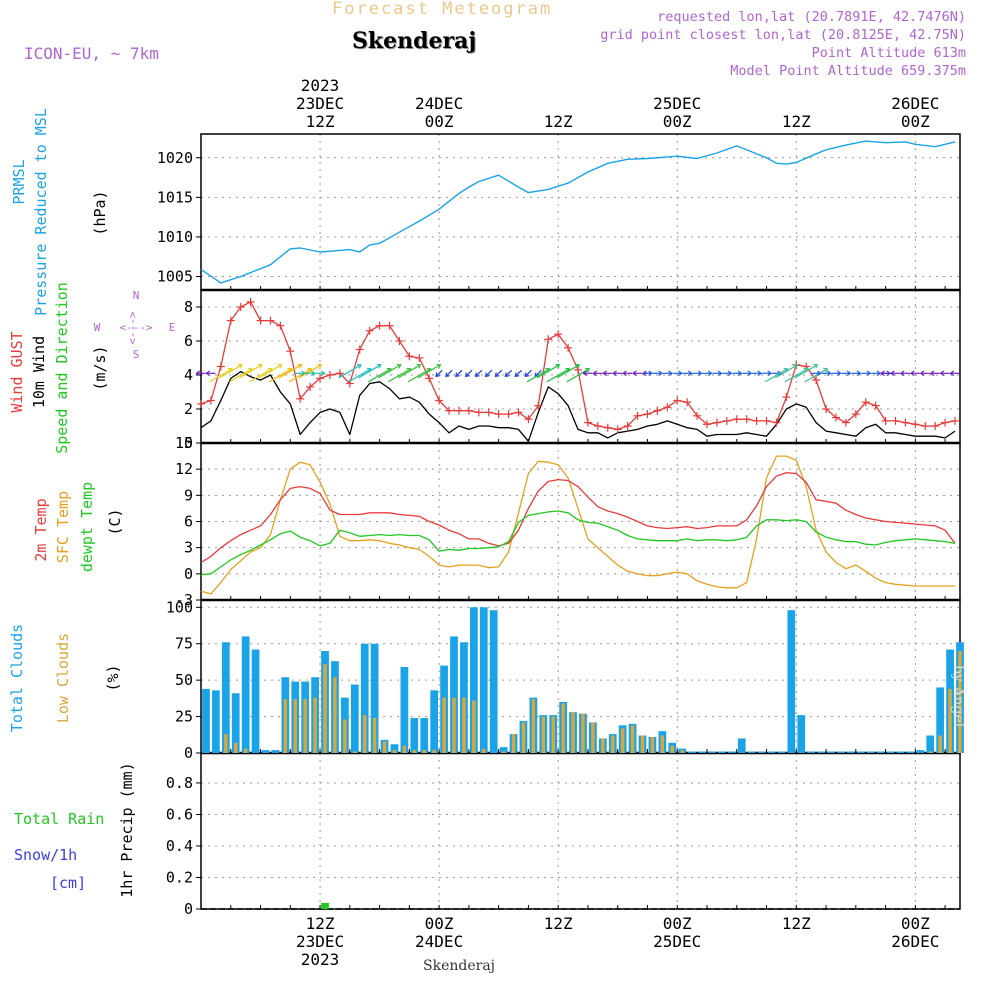  Describe the element at coordinates (184, 644) in the screenshot. I see `y-tick-label: 75` at that location.